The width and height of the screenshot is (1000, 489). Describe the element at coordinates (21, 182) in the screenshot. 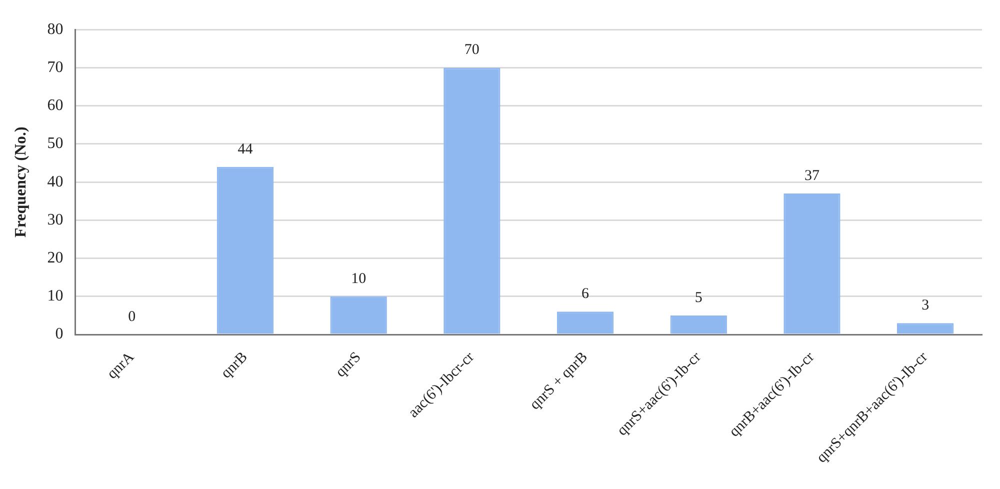

I see `y-axis-title: Frequency (No.)` at that location.